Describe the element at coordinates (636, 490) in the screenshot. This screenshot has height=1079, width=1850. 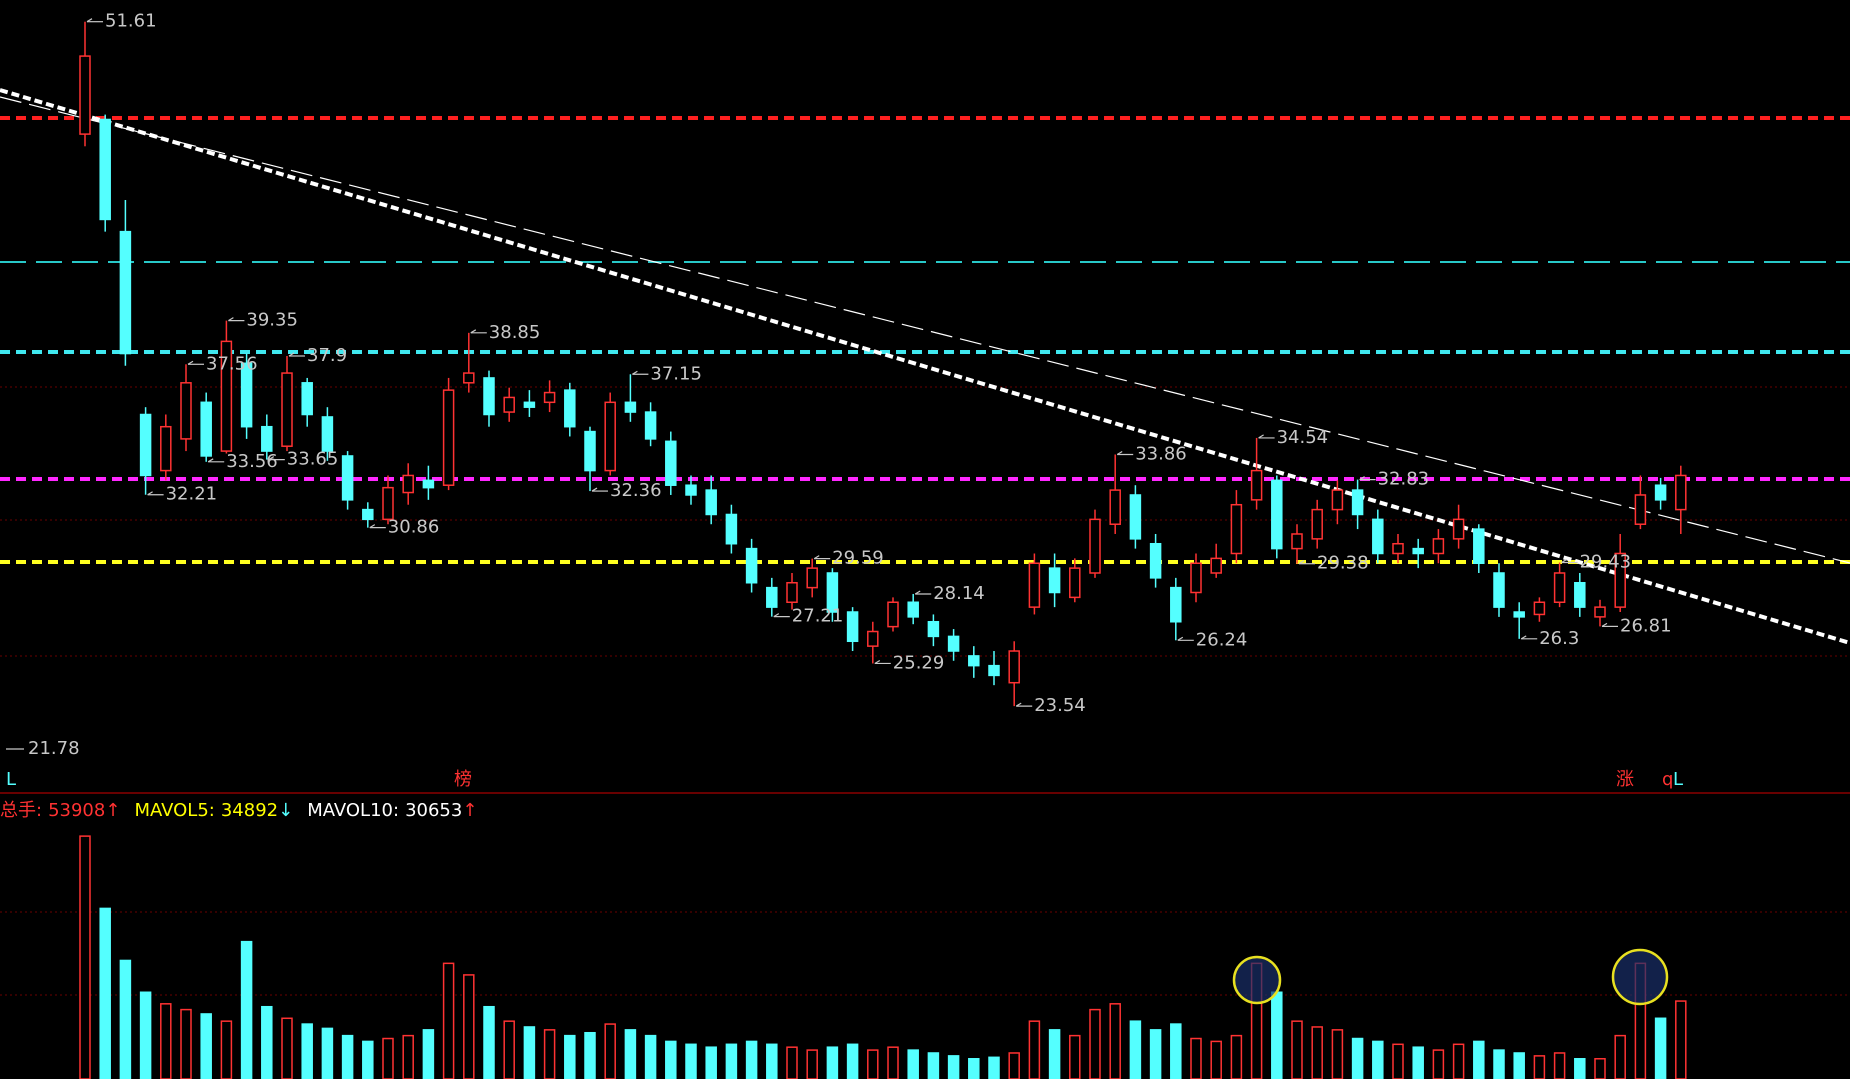
I see `price-label: 32.36` at that location.